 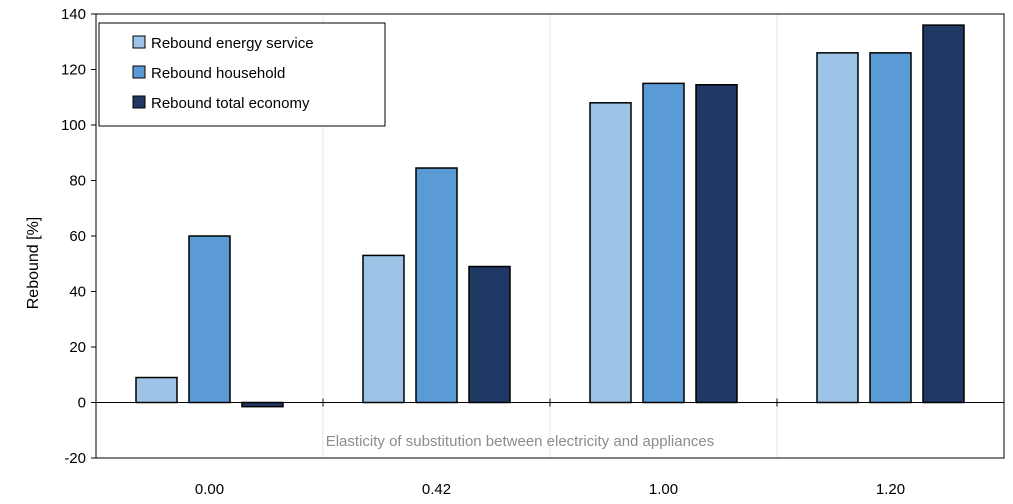 What do you see at coordinates (218, 73) in the screenshot?
I see `legend-label: Rebound household` at bounding box center [218, 73].